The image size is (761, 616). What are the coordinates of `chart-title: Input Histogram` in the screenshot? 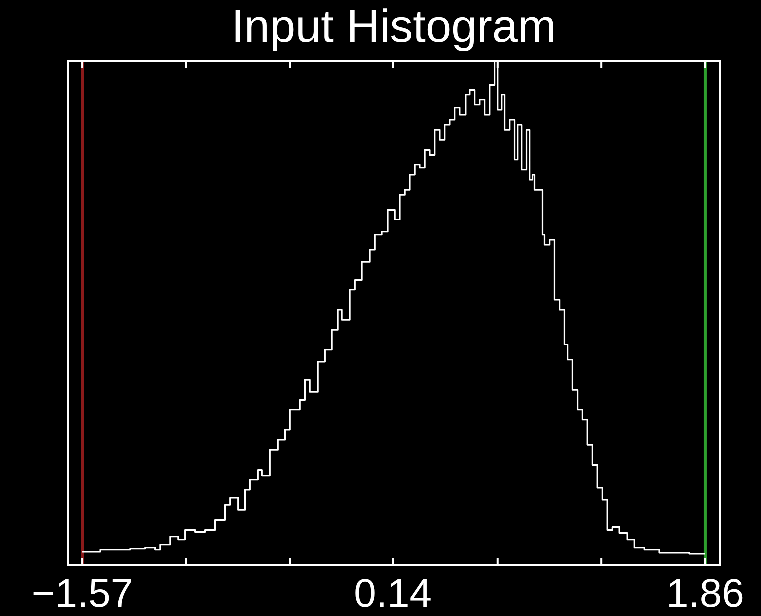 It's located at (394, 26).